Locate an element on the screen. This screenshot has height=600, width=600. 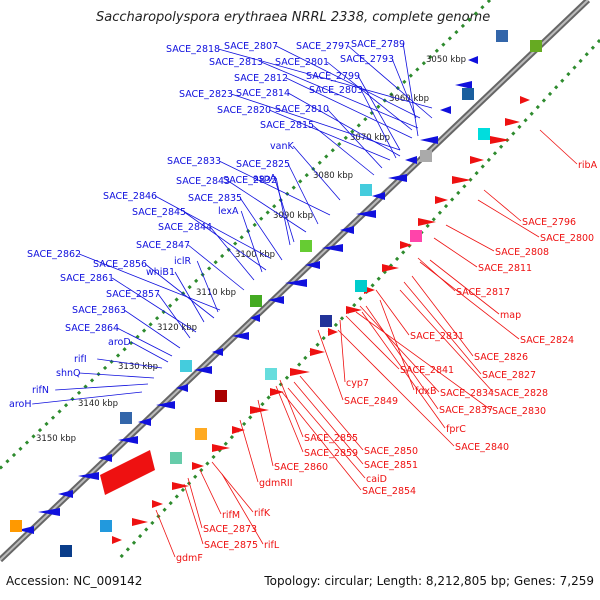
forward-gene-label: SACE_2810 is located at coordinates (302, 109).